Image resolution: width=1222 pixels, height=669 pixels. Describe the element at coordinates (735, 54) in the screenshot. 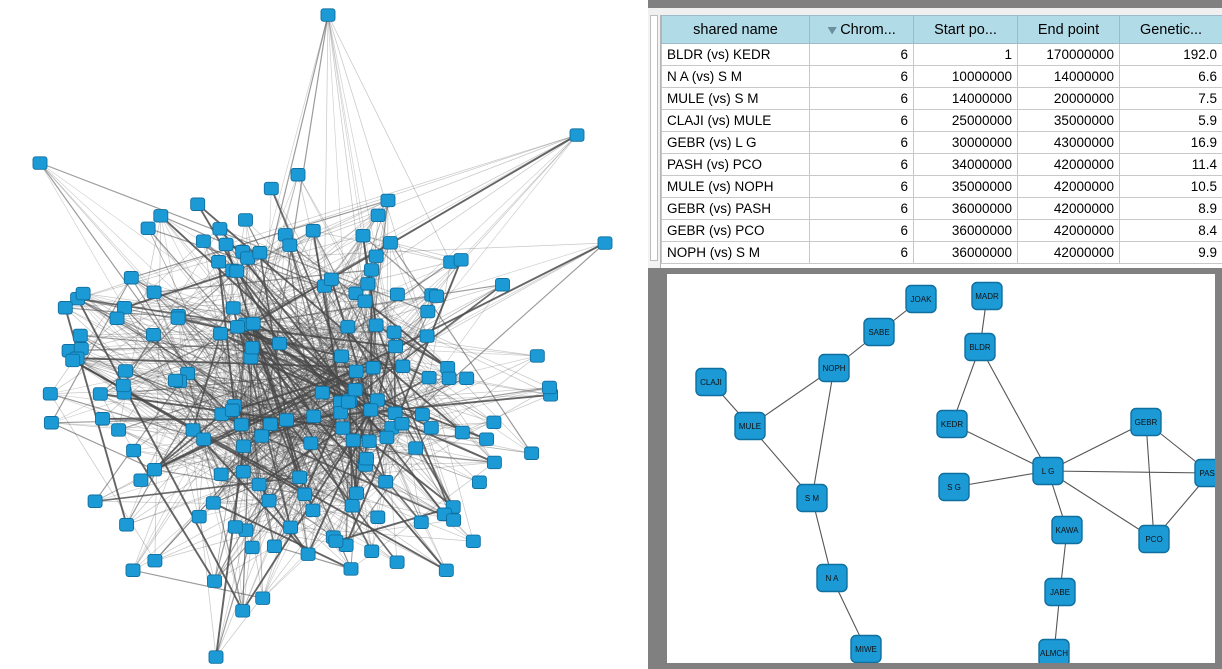

I see `cell-shared_name: BLDR (vs) KEDR` at that location.